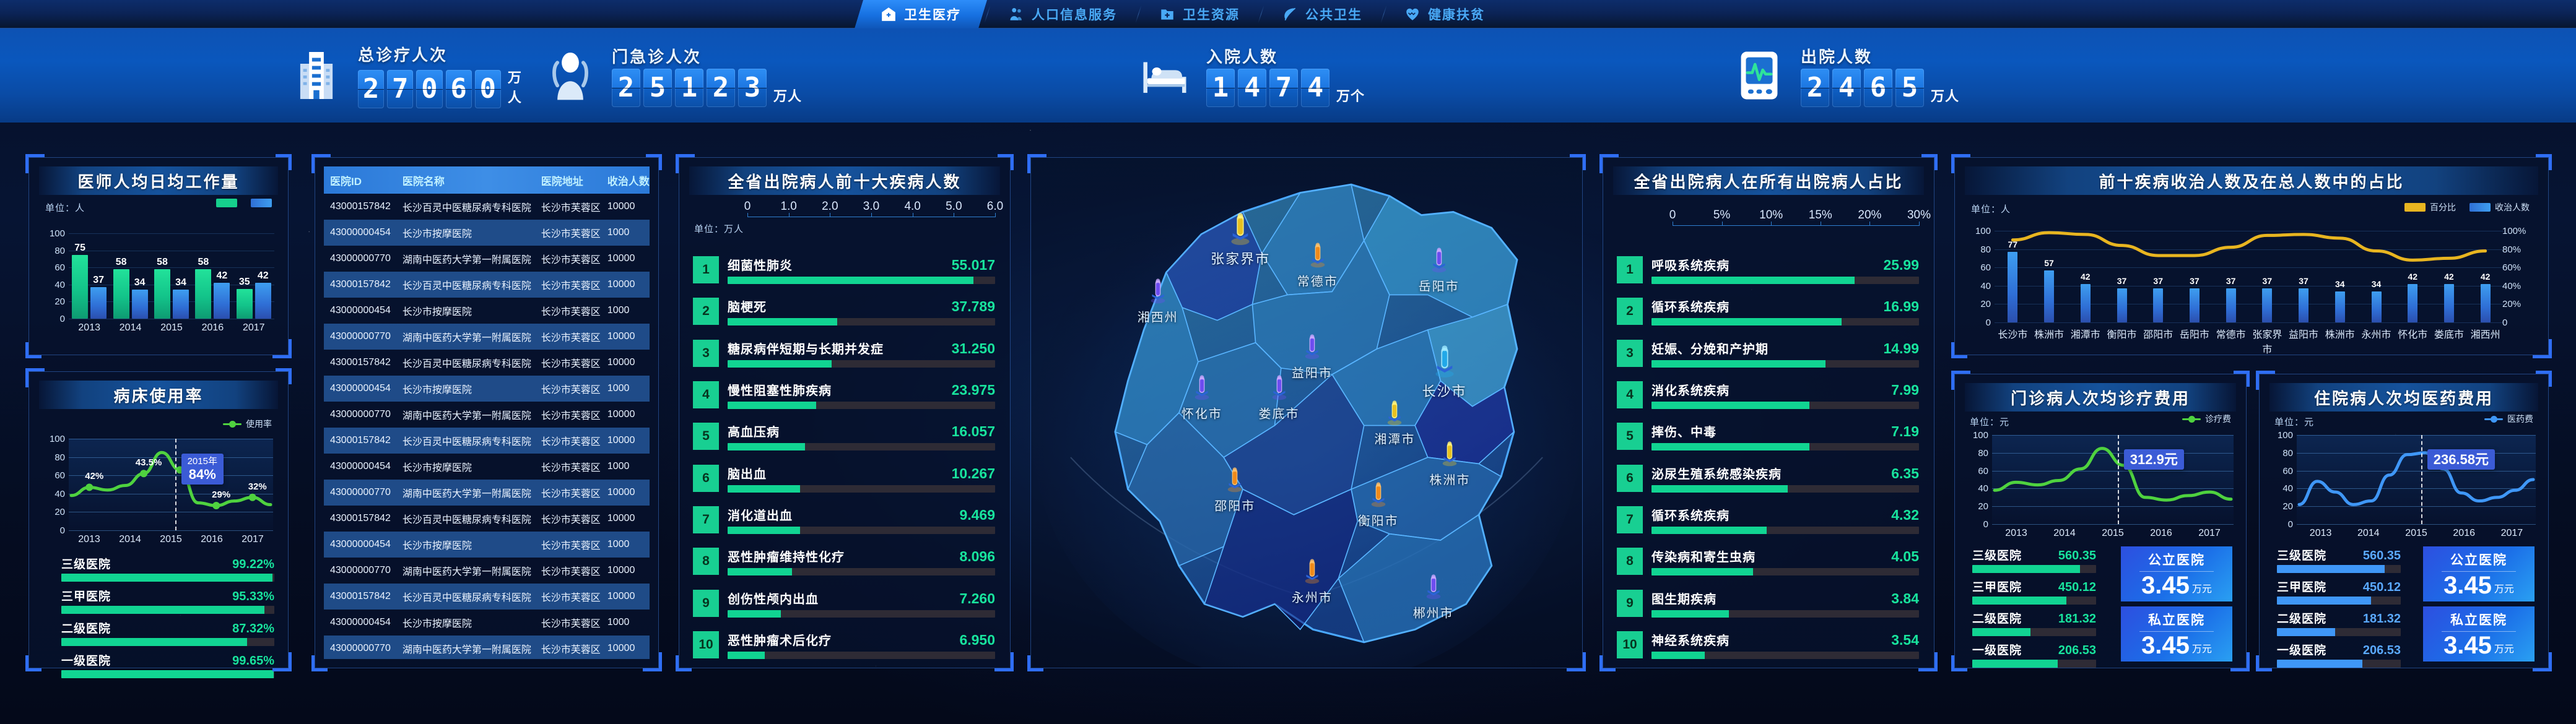 Image resolution: width=2576 pixels, height=724 pixels. I want to click on bar-value-label: 37, so click(2231, 281).